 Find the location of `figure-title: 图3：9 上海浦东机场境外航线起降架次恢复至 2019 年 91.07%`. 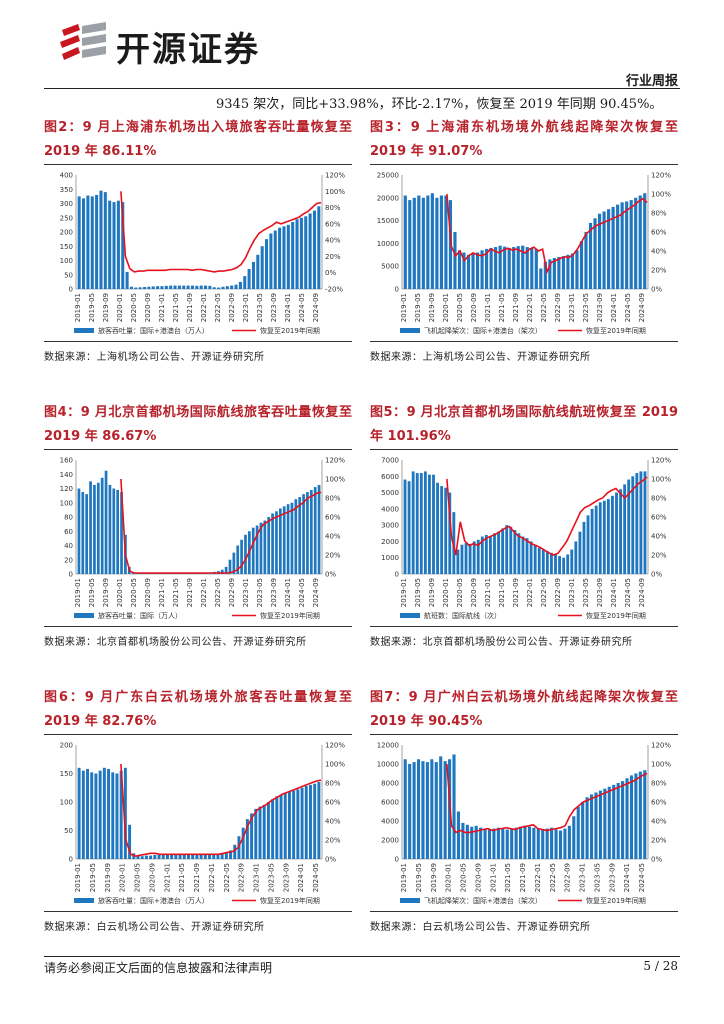

figure-title: 图3：9 上海浦东机场境外航线起降架次恢复至 2019 年 91.07% is located at coordinates (524, 139).